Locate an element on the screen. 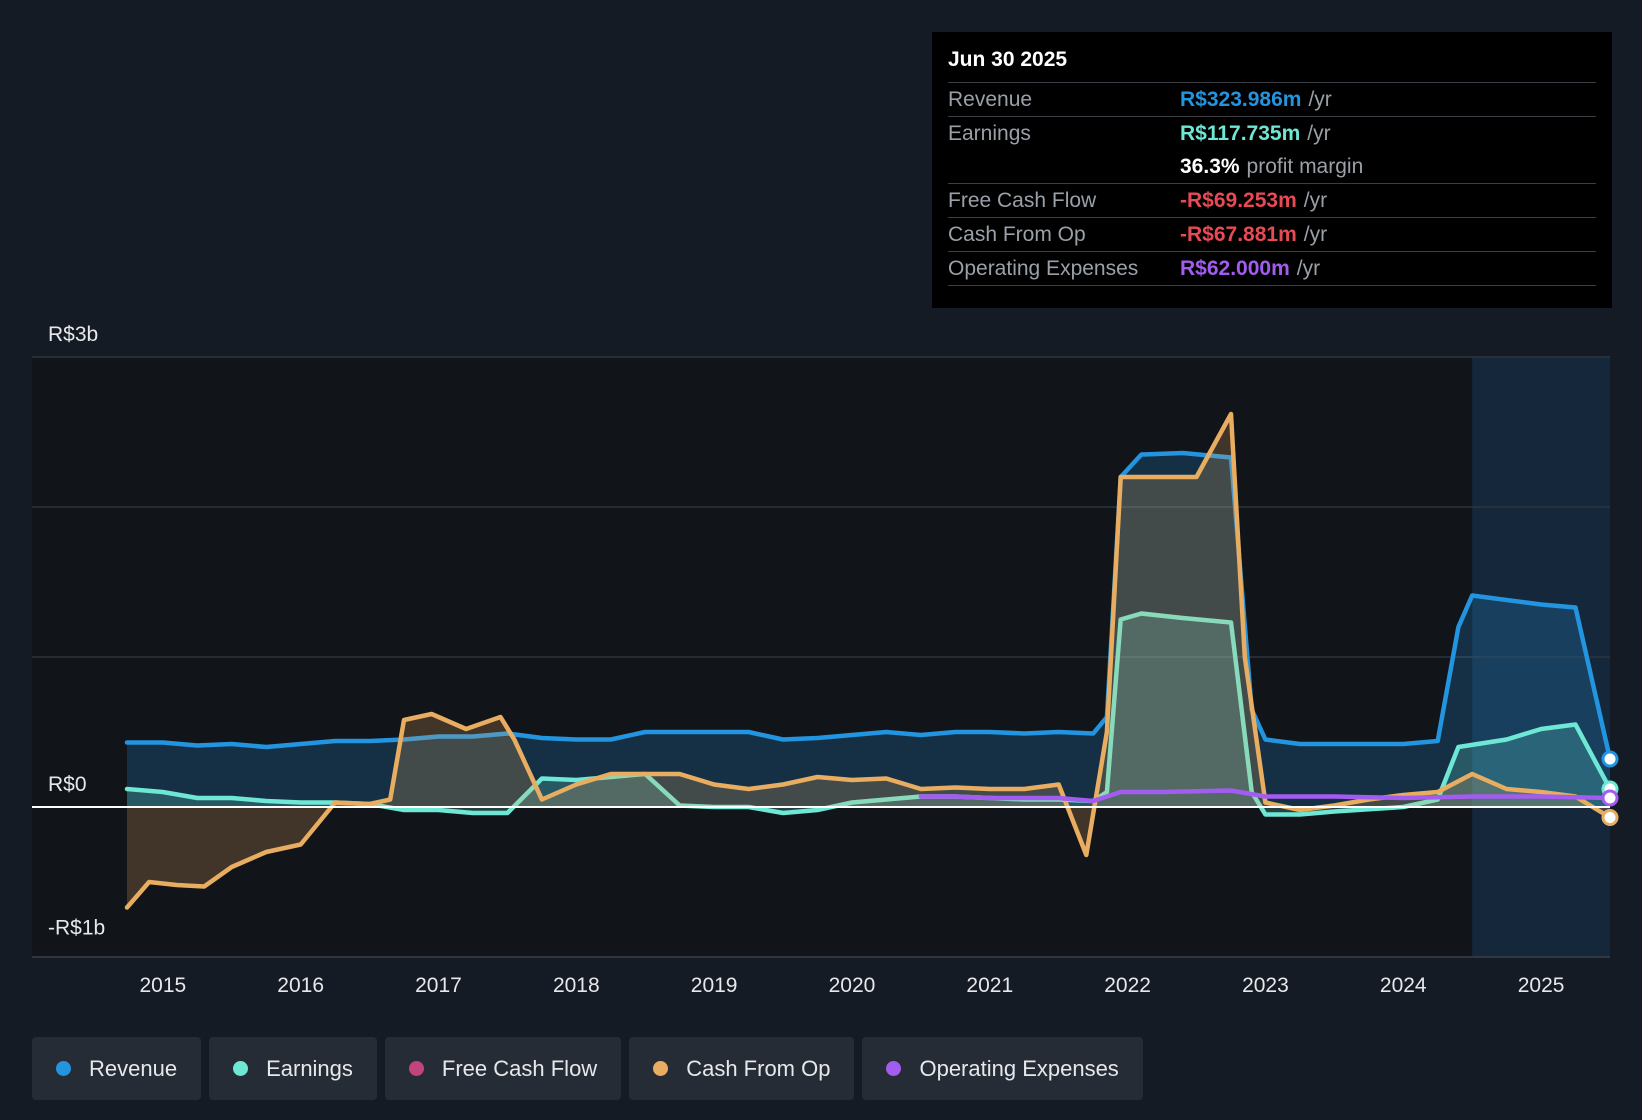  x-tick-label: 2024 is located at coordinates (1403, 985).